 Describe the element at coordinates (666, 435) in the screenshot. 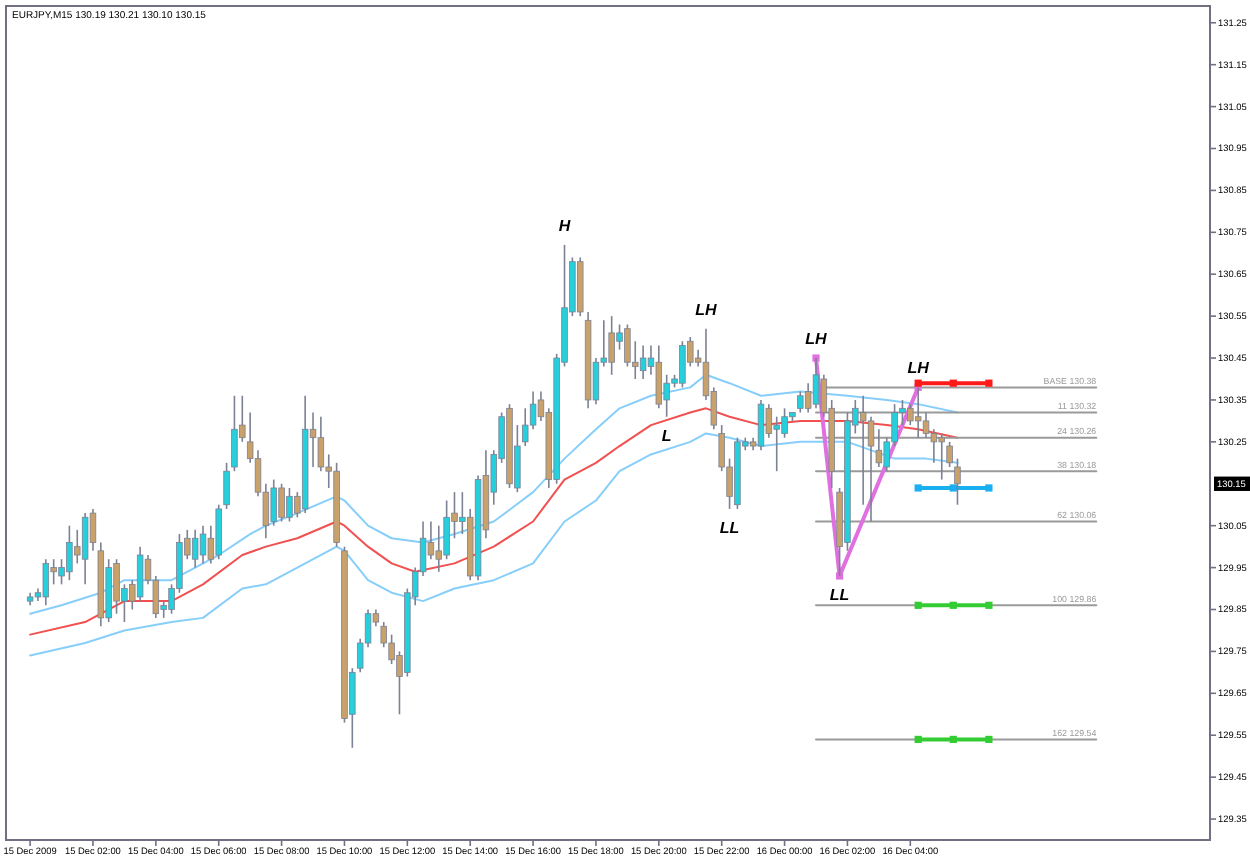

I see `annotation: L` at that location.